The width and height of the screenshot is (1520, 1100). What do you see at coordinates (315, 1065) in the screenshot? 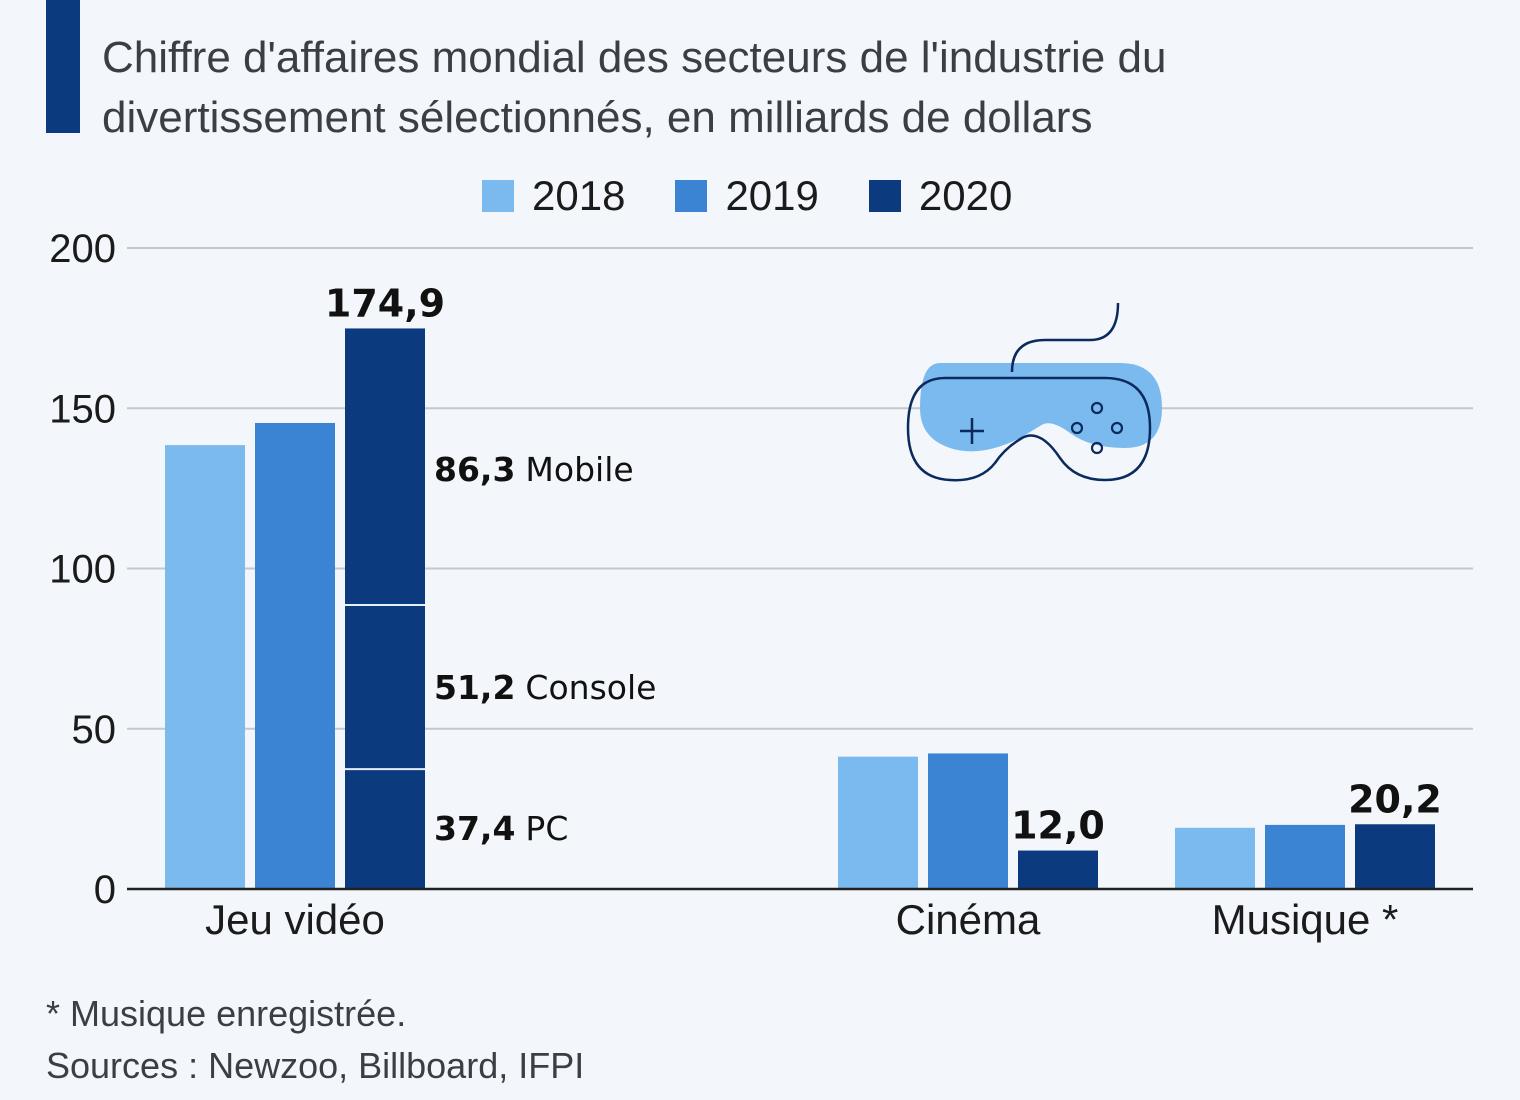
I see `footnote-sources: Sources : Newzoo, Billboard, IFPI` at bounding box center [315, 1065].